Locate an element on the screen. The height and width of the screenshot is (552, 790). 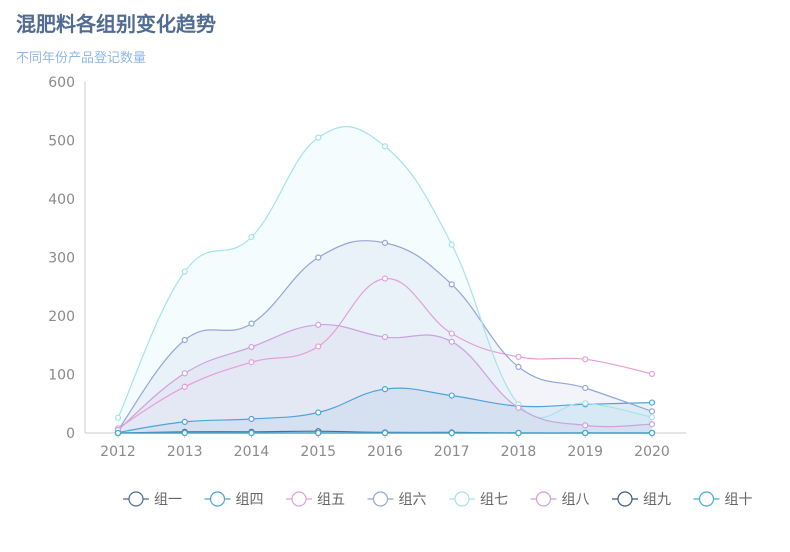
y-tick-label: 500 is located at coordinates (61, 142).